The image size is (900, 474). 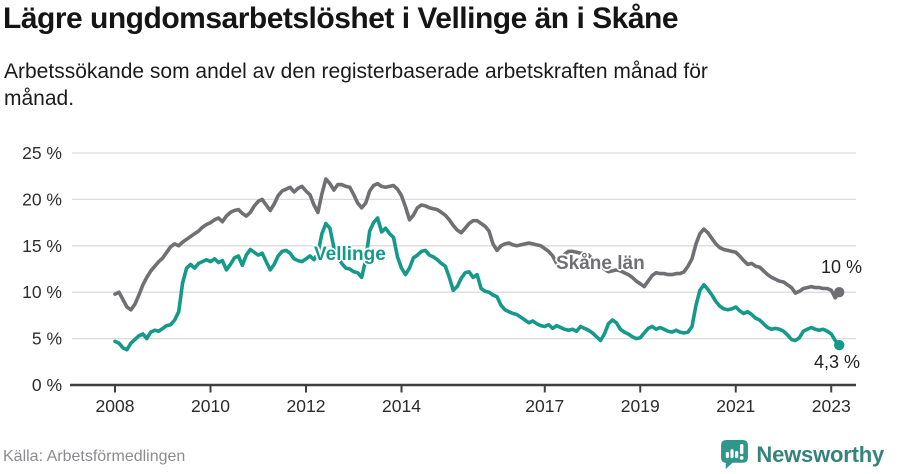 What do you see at coordinates (42, 246) in the screenshot?
I see `y-axis-label: 15 %` at bounding box center [42, 246].